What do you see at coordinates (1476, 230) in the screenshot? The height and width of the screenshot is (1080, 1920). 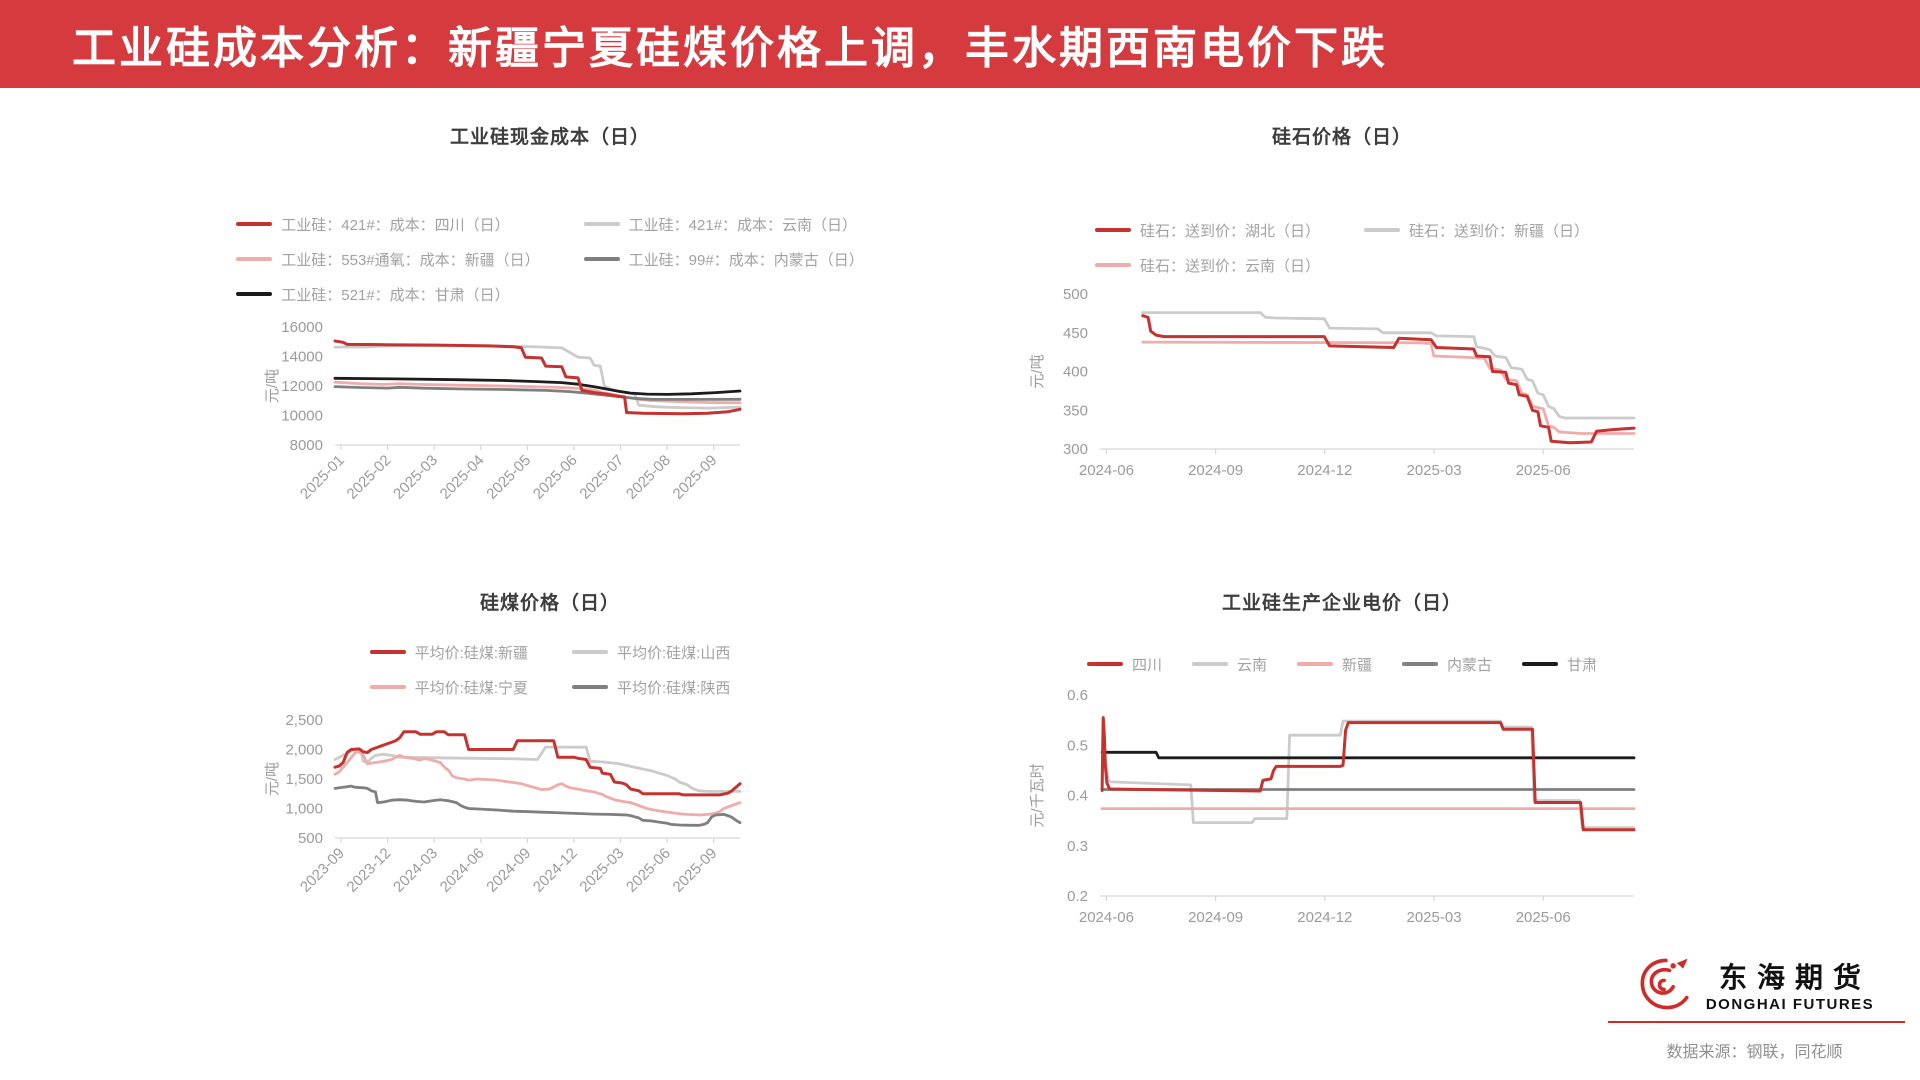 I see `legend-item: 硅石：送到价：新疆（日）` at bounding box center [1476, 230].